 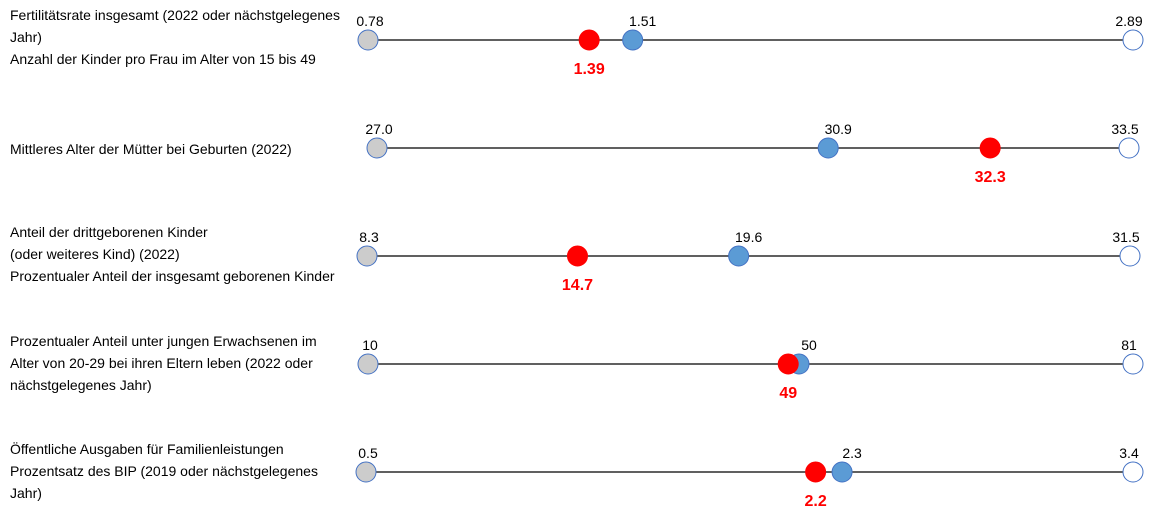 I want to click on min-value-label: 0.5, so click(x=368, y=453).